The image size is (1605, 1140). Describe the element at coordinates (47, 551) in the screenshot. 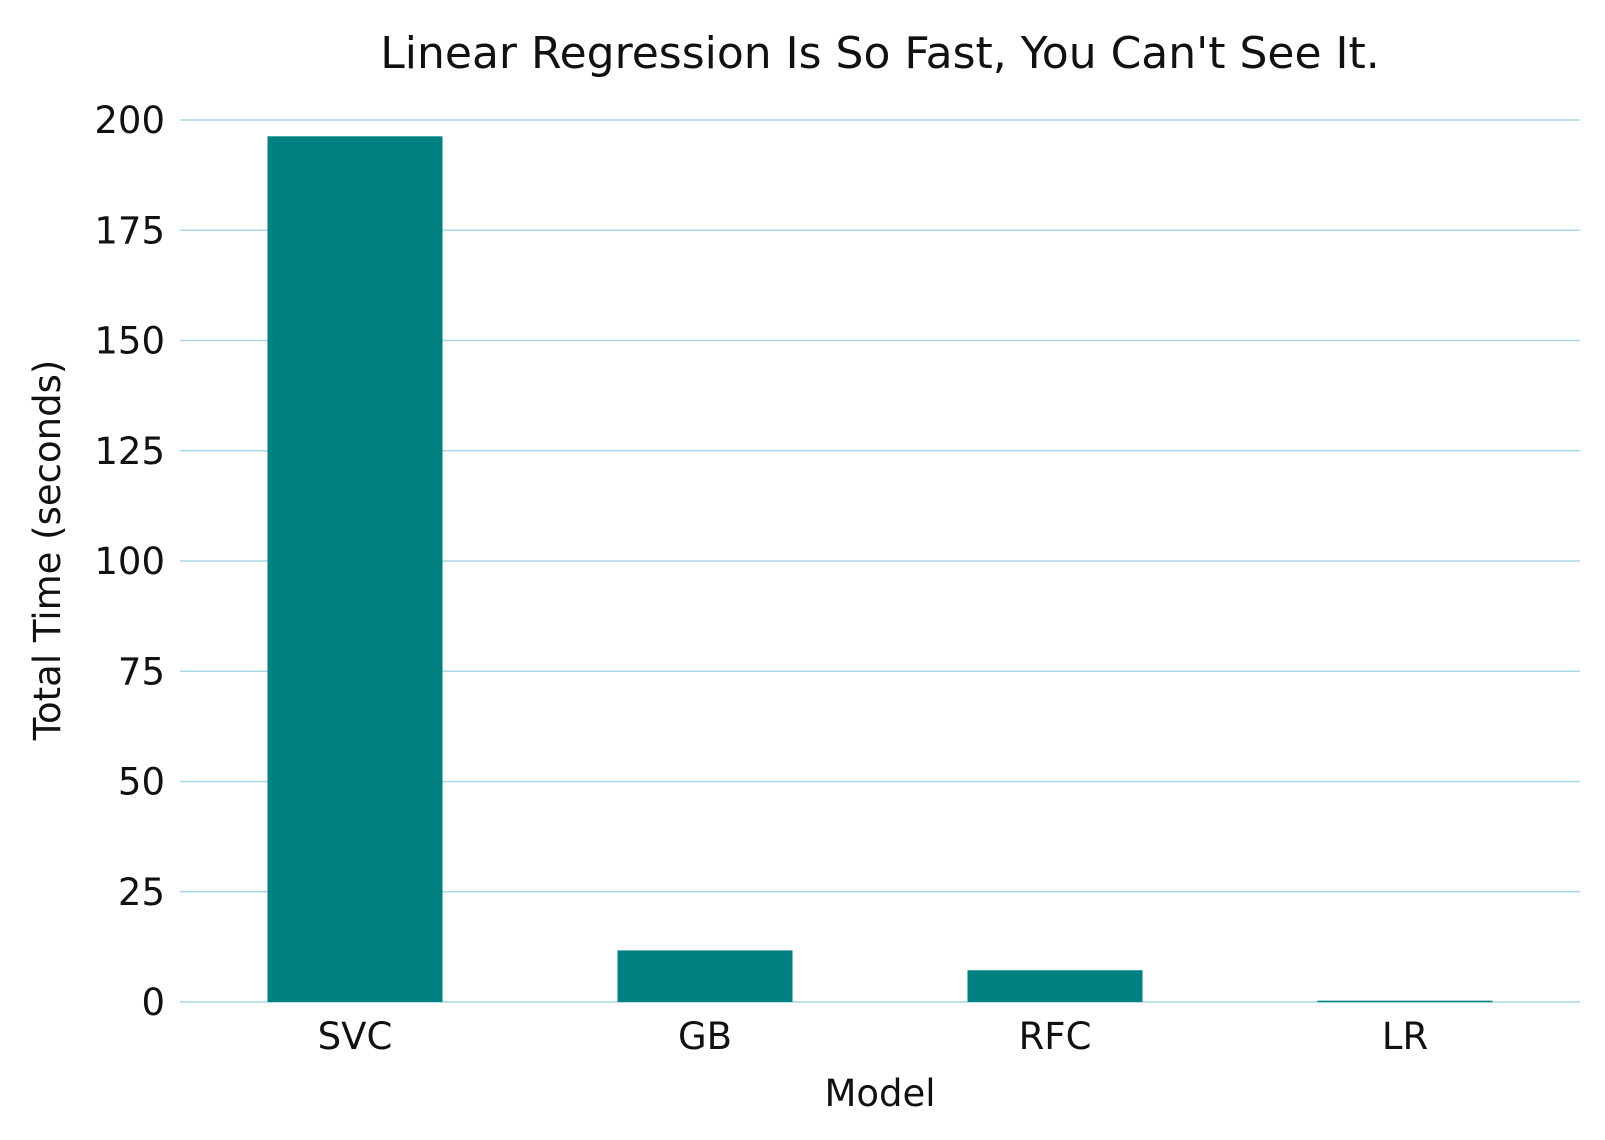

I see `y-axis-label: Total Time (seconds)` at that location.